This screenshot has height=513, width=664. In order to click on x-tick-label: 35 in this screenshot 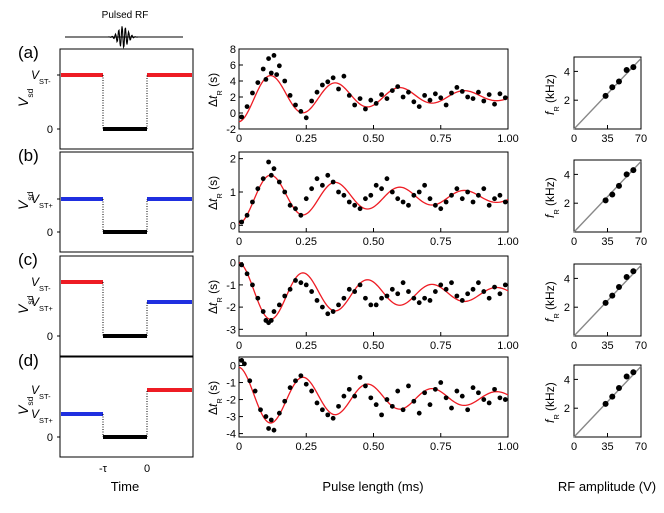, I will do `click(607, 447)`.